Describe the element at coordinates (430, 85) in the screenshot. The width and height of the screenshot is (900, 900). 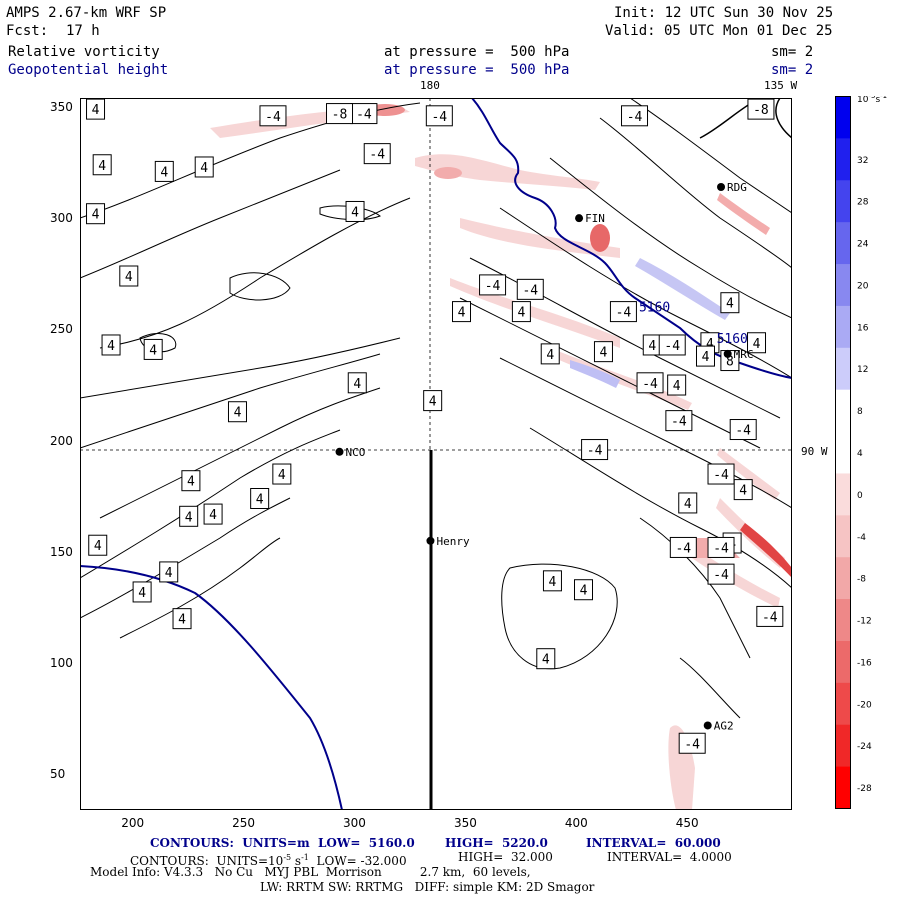
I see `lon-label-180: 180` at that location.